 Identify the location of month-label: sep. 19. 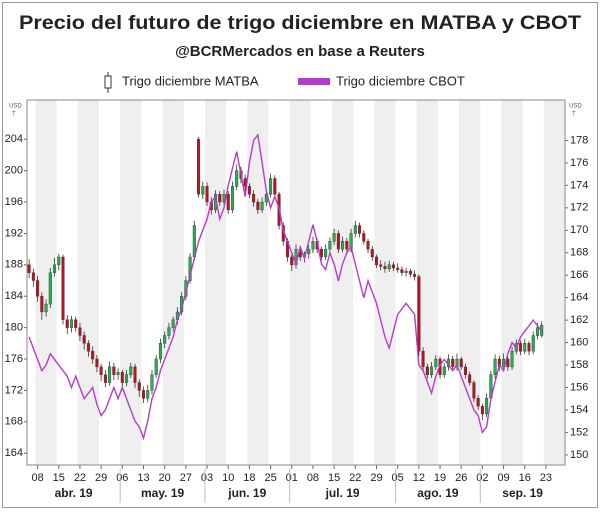
(522, 493).